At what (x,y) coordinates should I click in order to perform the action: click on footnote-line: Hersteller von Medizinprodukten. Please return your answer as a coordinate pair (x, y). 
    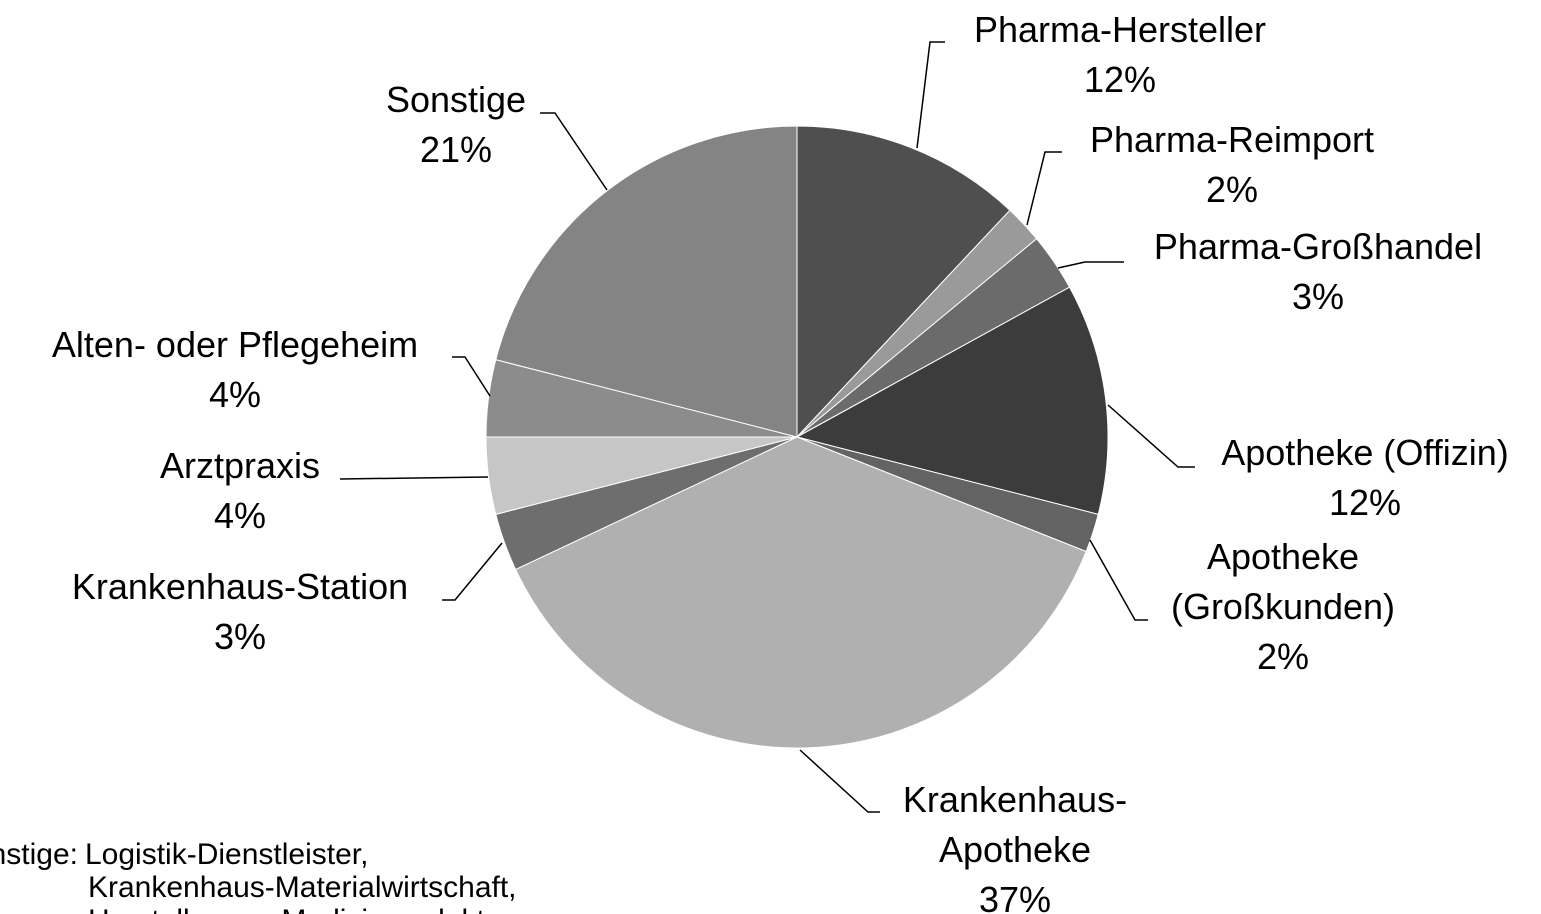
    Looking at the image, I should click on (303, 909).